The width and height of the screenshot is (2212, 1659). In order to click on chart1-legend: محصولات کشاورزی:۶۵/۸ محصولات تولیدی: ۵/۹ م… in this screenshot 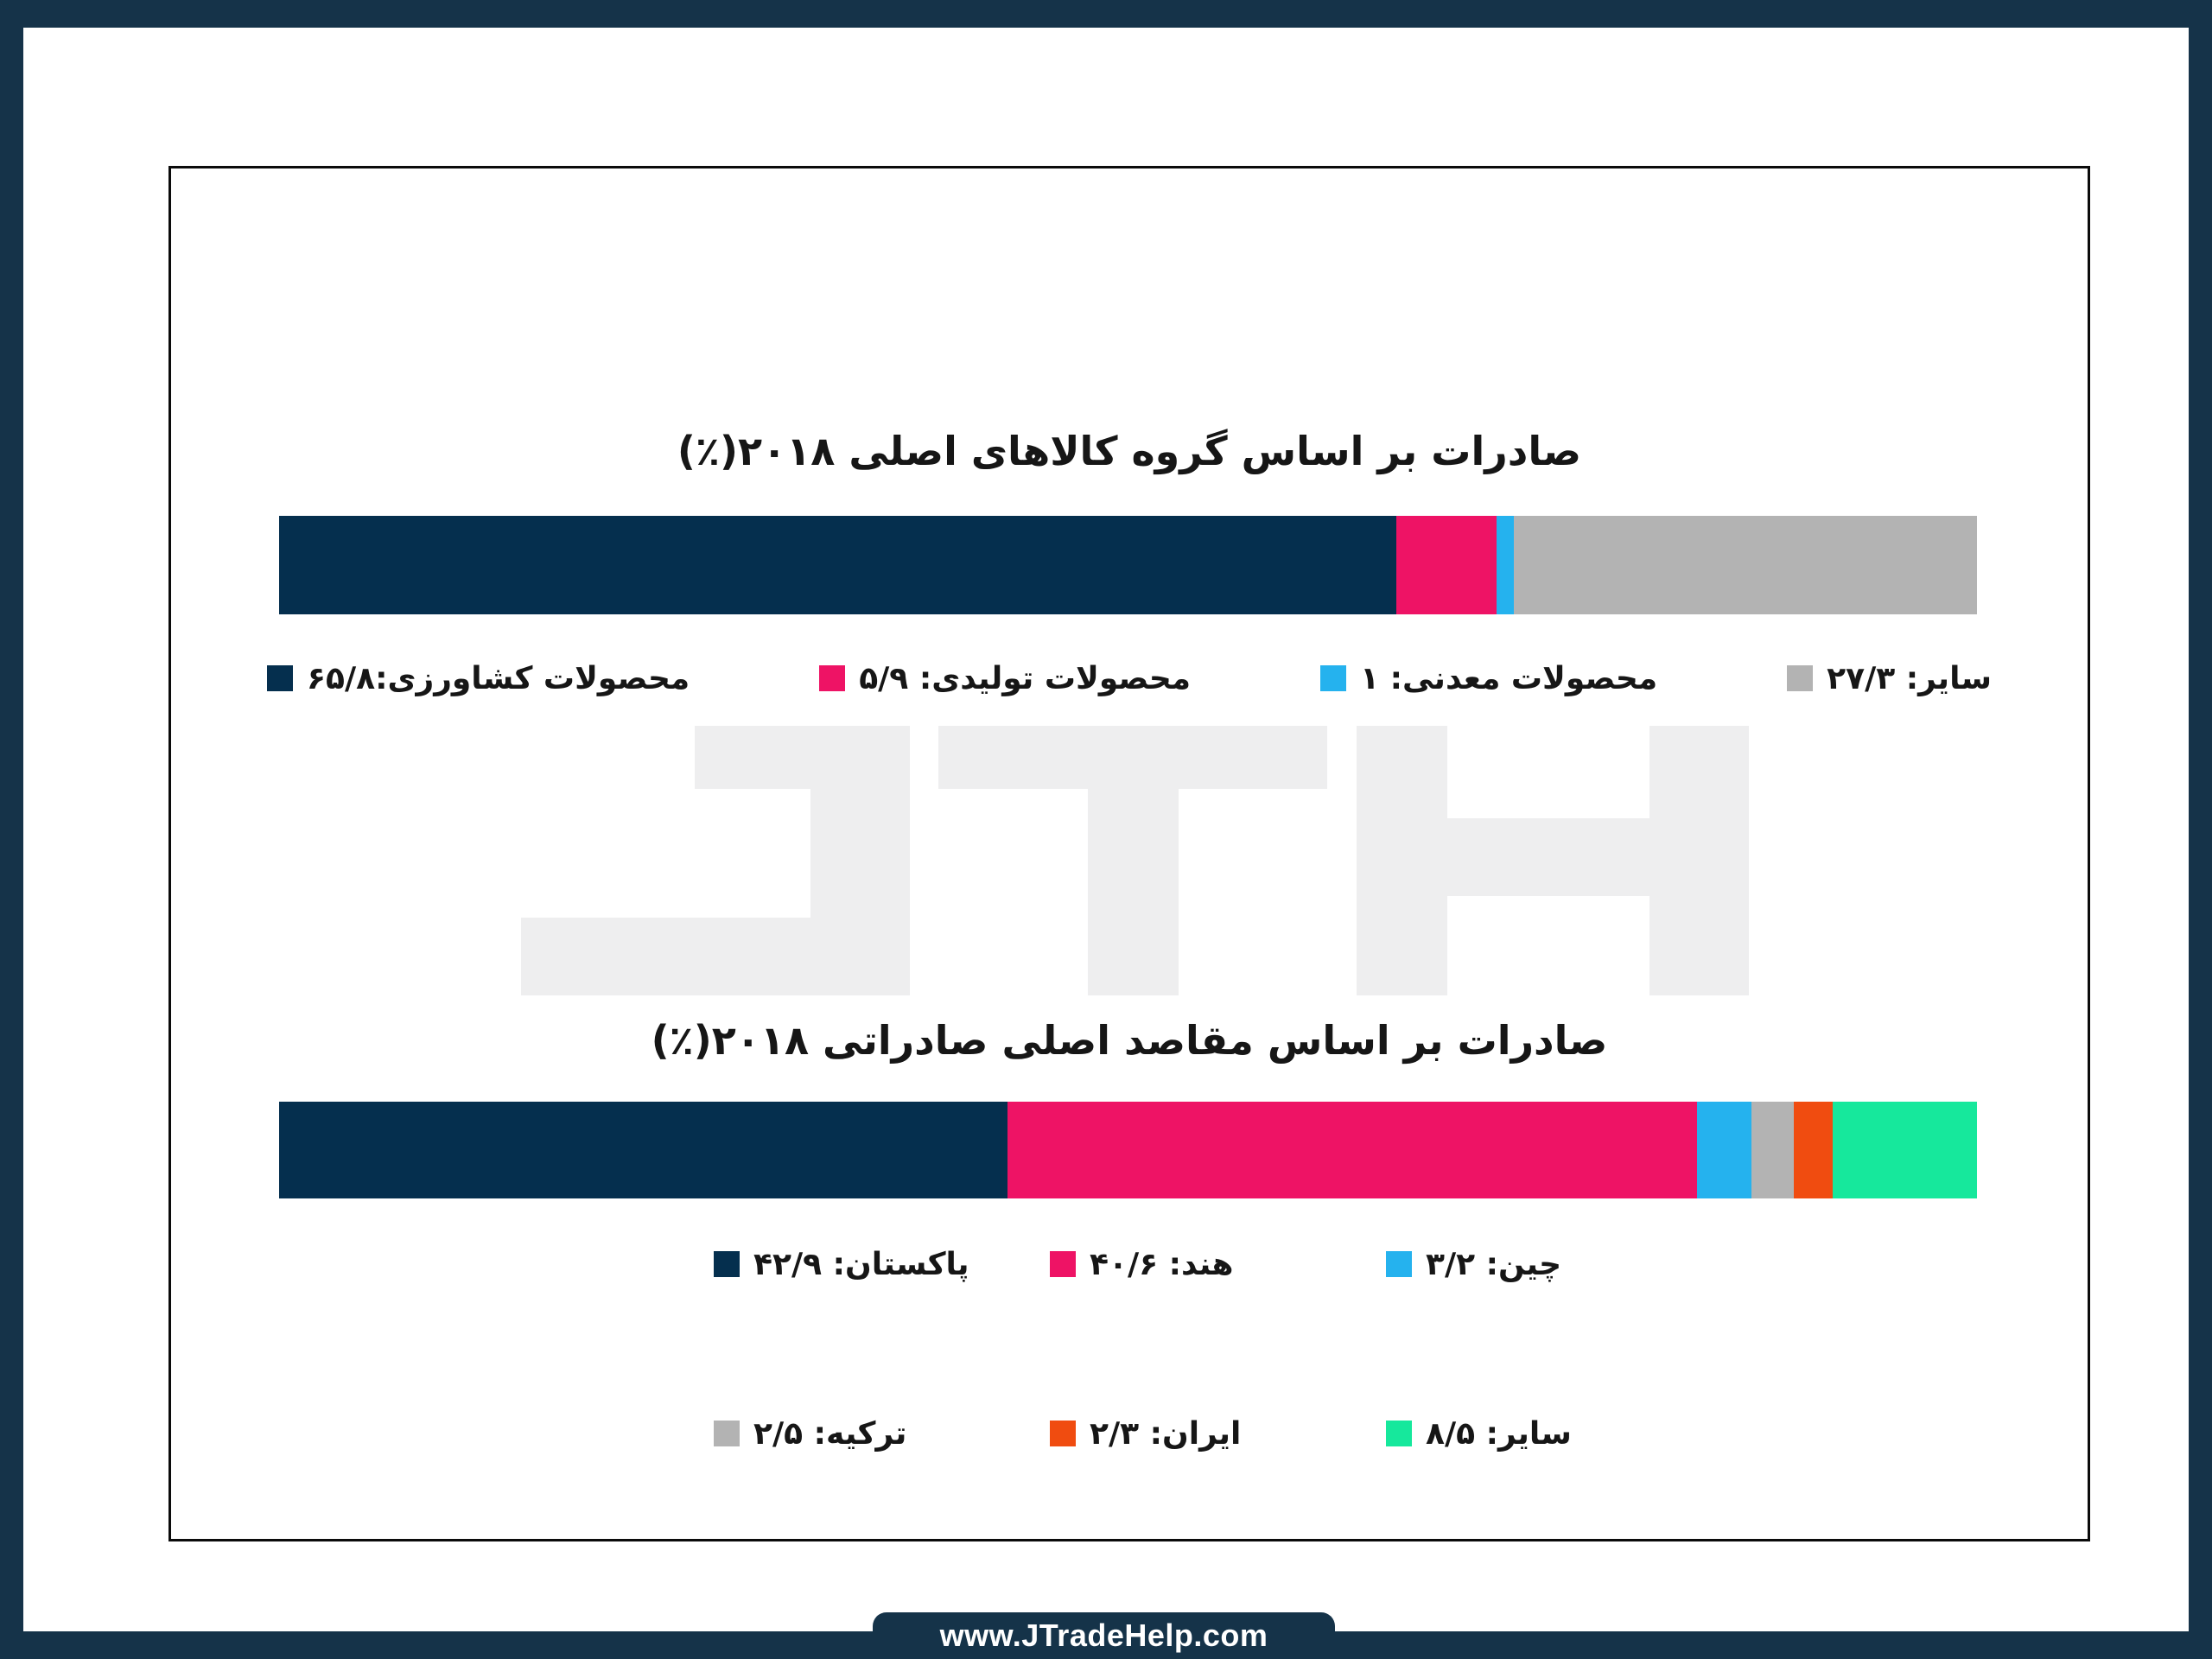, I will do `click(1129, 678)`.